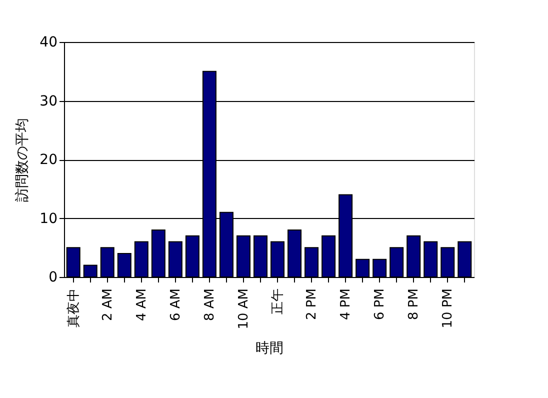 Image resolution: width=548 pixels, height=398 pixels. Describe the element at coordinates (73, 308) in the screenshot. I see `x-tick-label: 真夜中` at that location.